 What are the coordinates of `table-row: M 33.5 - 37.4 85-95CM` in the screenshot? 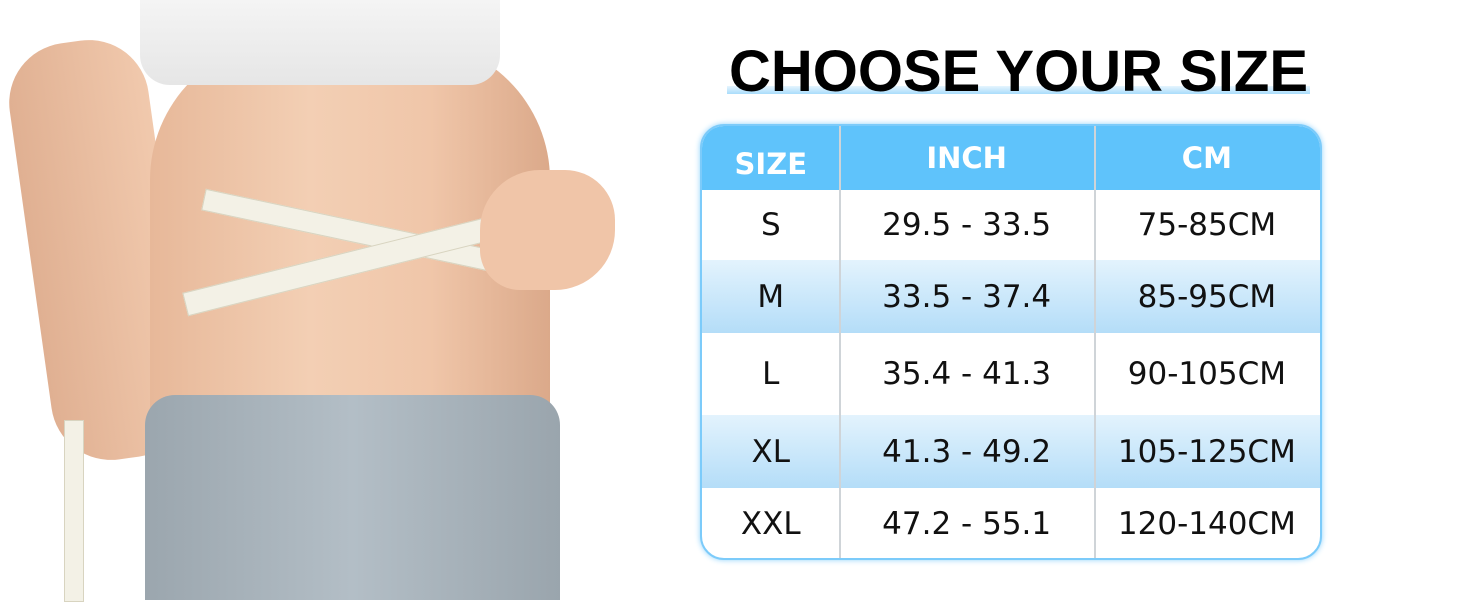 It's located at (1011, 296).